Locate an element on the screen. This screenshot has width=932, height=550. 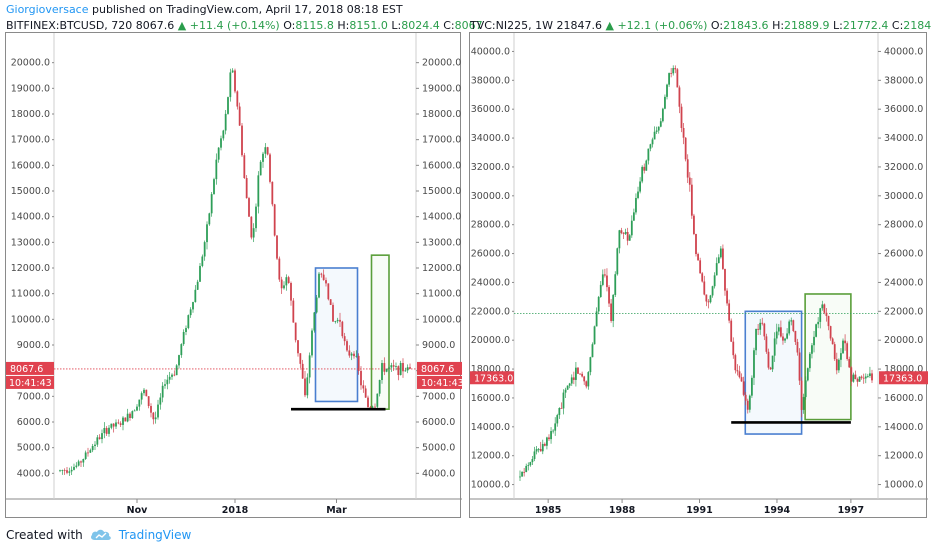
y-tick-label-left: 15000.0 is located at coordinates (30, 191).